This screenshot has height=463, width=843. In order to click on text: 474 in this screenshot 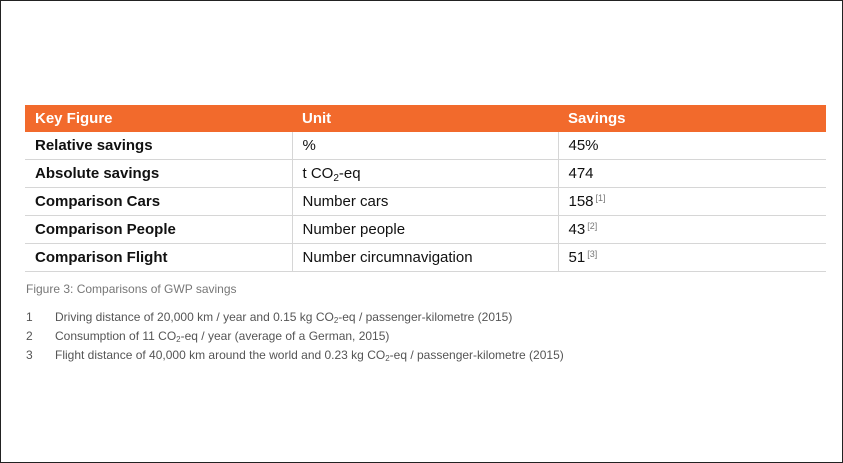, I will do `click(581, 173)`.